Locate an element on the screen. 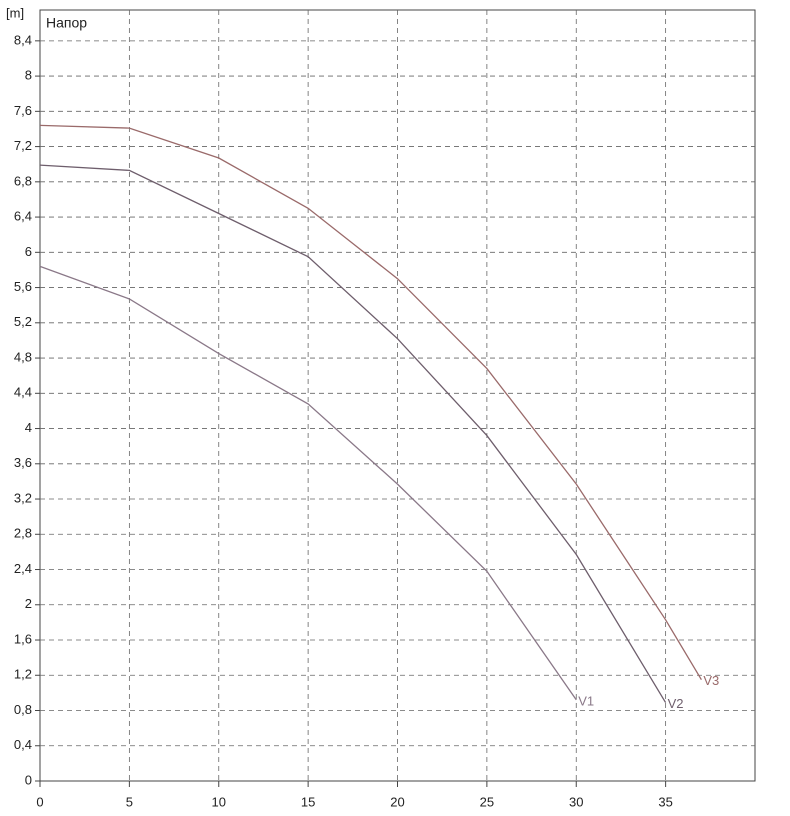 The width and height of the screenshot is (790, 816). x-tick-label: 0 is located at coordinates (39, 801).